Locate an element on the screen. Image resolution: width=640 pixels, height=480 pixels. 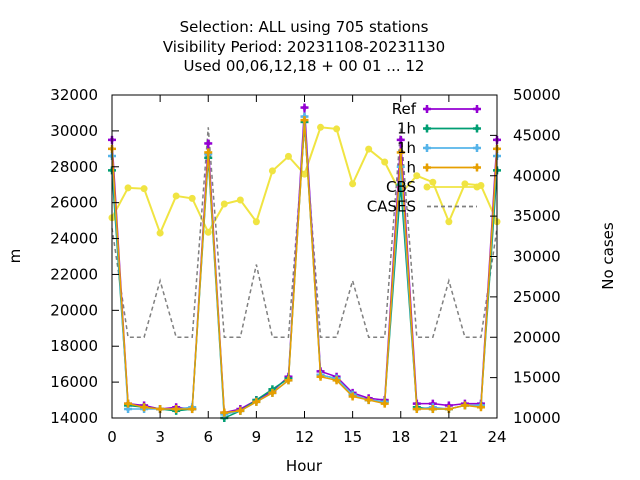
legend-label-0: Ref is located at coordinates (404, 109).